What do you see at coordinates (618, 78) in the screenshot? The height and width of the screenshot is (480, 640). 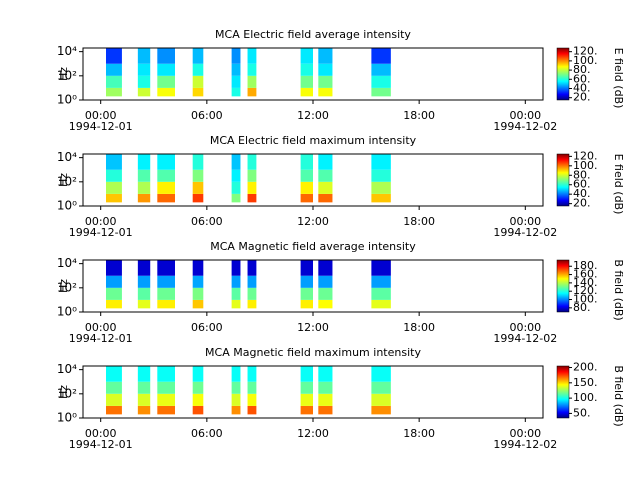 I see `colorbar-label: E field (dB)` at bounding box center [618, 78].